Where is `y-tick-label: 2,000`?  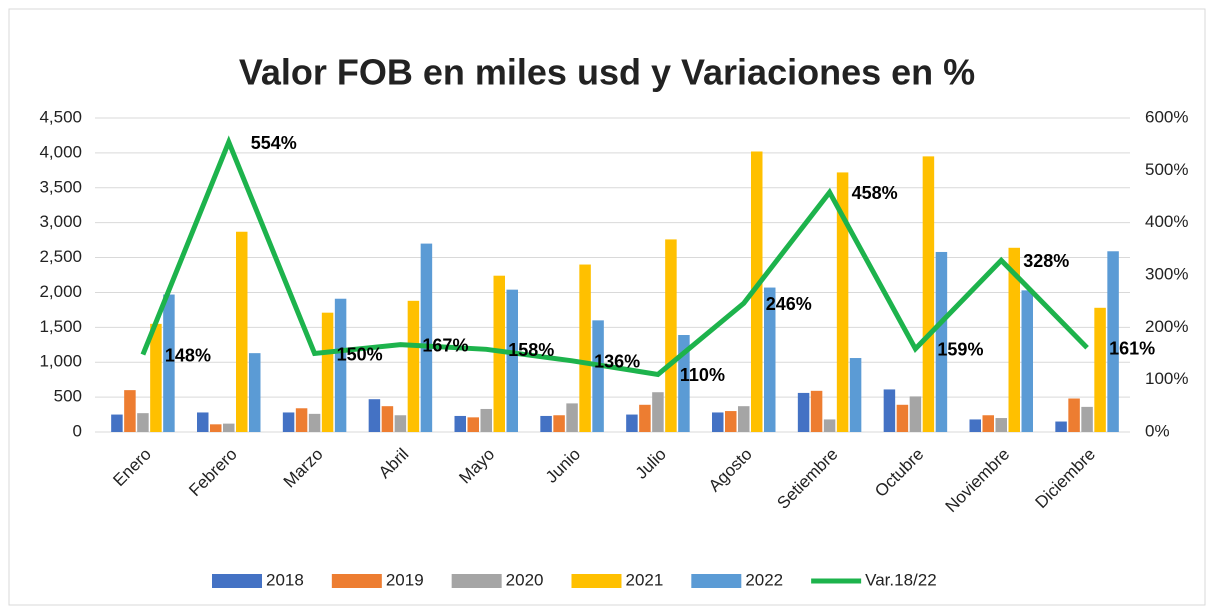
y-tick-label: 2,000 is located at coordinates (60, 291).